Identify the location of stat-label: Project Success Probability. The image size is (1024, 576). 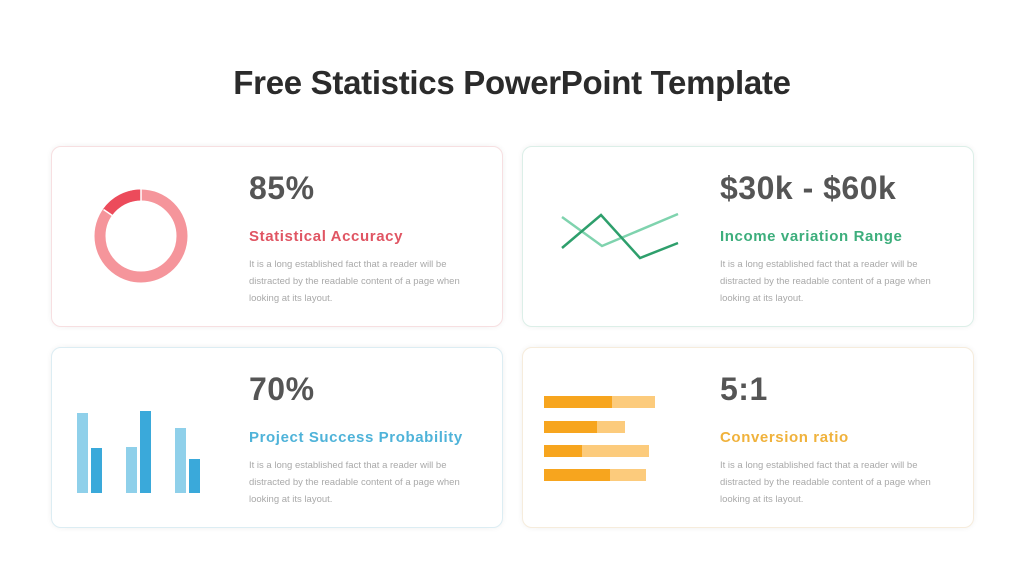
(356, 437).